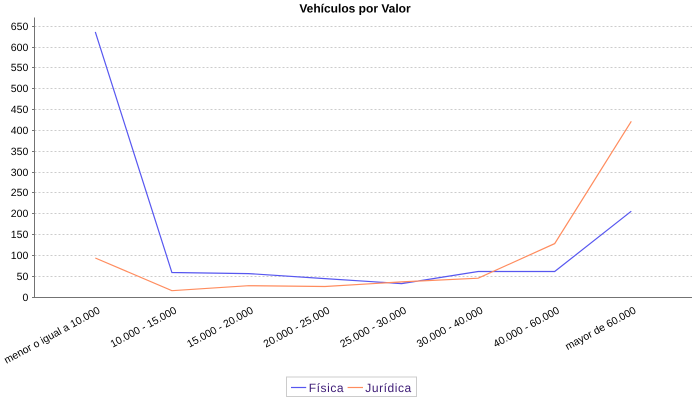 Image resolution: width=700 pixels, height=405 pixels. What do you see at coordinates (20, 173) in the screenshot?
I see `svg-text: 300` at bounding box center [20, 173].